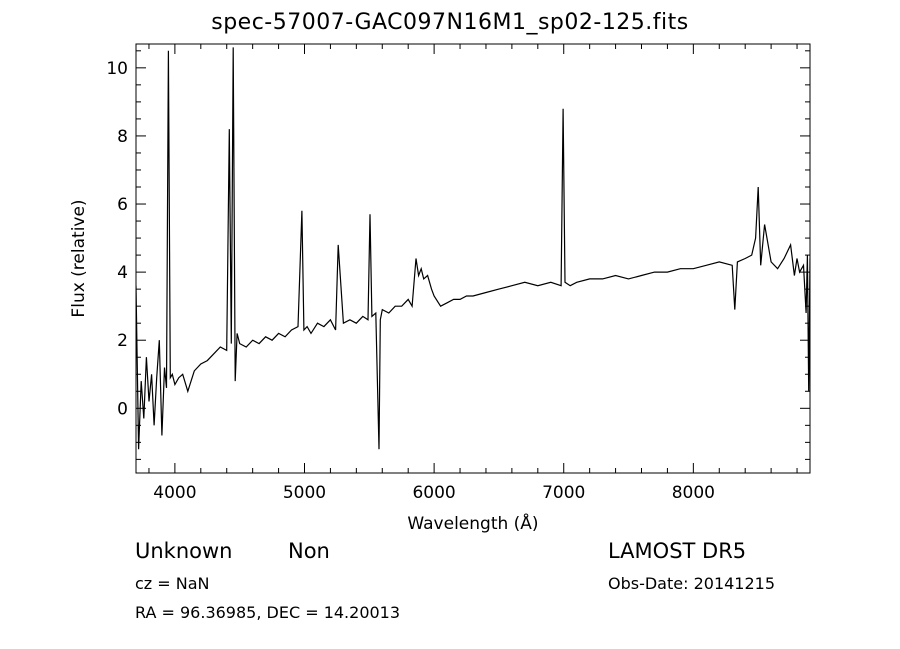 This screenshot has width=900, height=649. Describe the element at coordinates (174, 493) in the screenshot. I see `x-tick-label: 4000` at that location.